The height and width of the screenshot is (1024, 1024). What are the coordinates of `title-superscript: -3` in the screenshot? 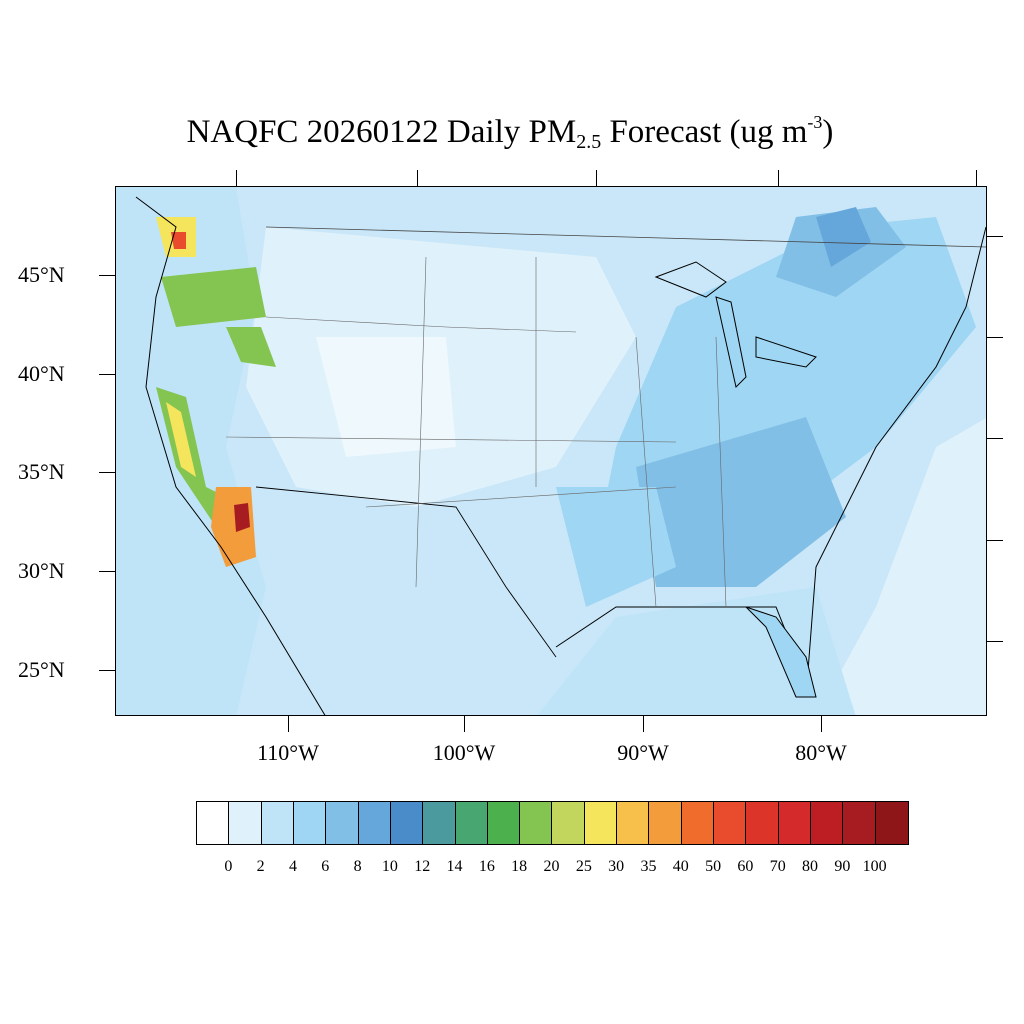 It's located at (815, 122).